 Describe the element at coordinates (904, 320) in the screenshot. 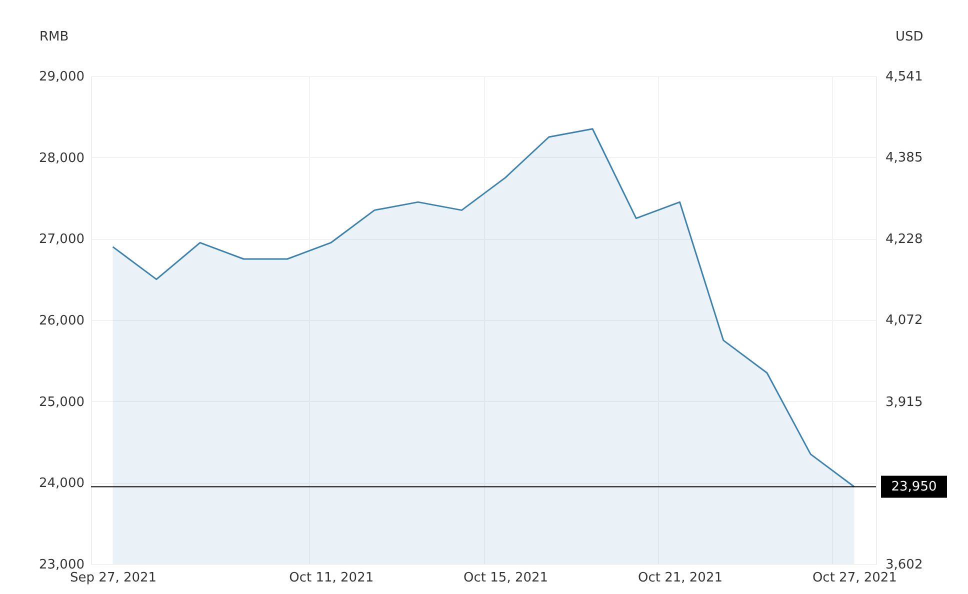

I see `y2-tick-label: 4,072` at that location.